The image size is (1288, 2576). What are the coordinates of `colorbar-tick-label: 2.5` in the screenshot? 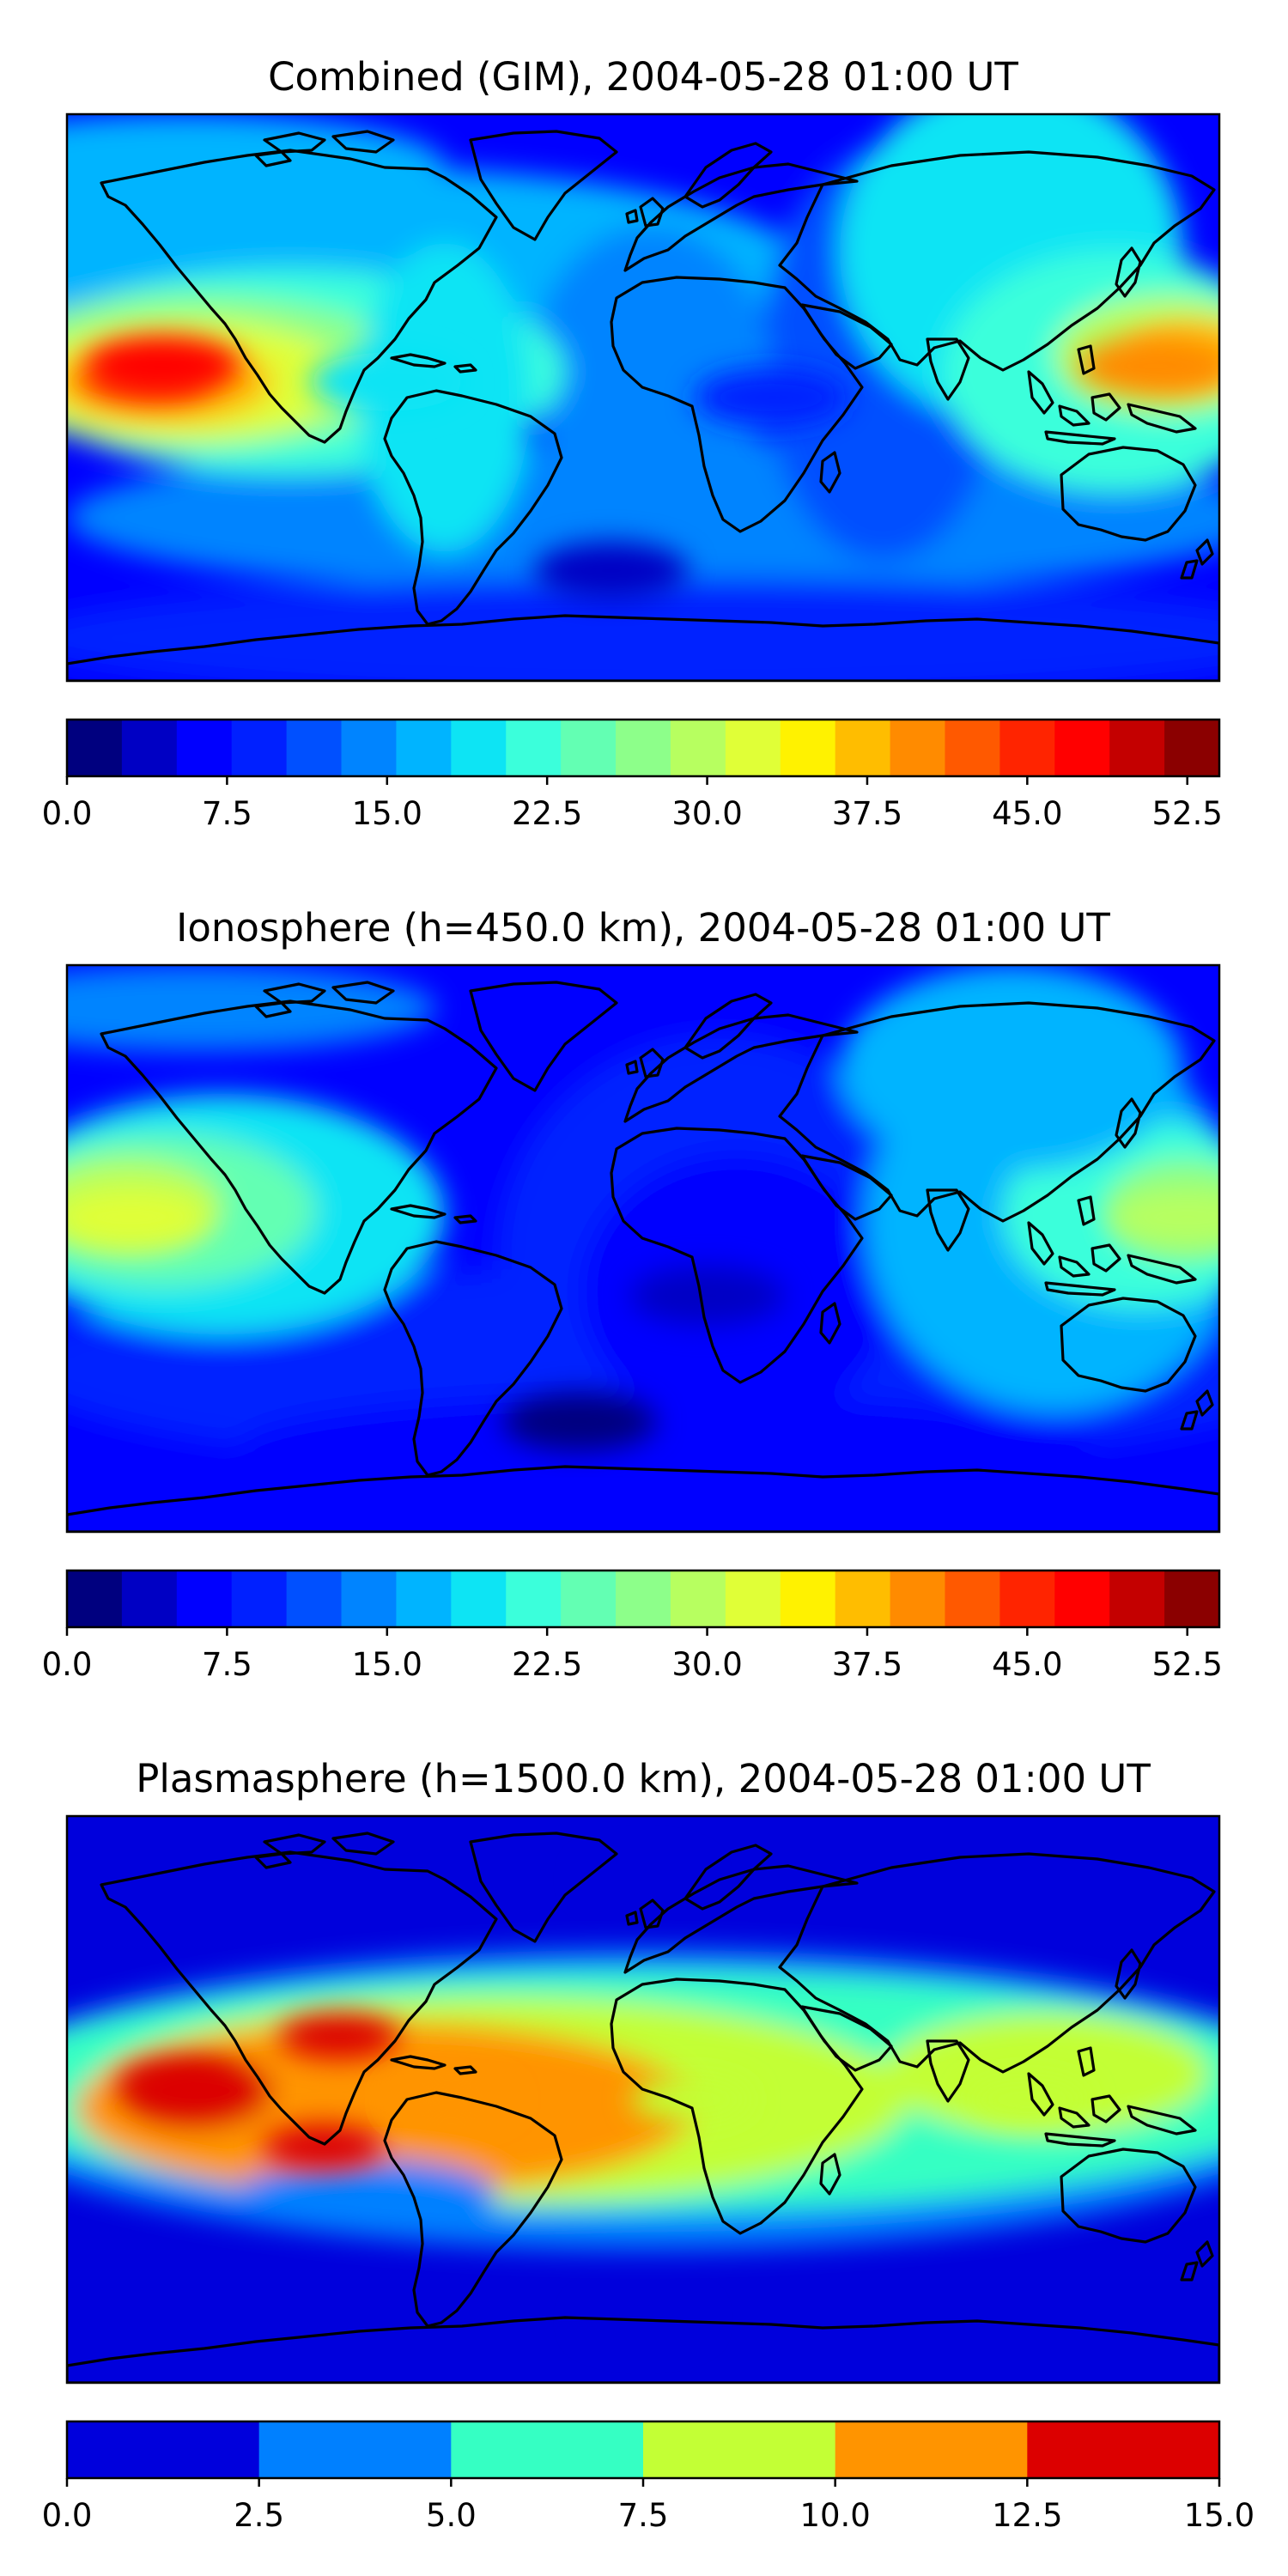 It's located at (259, 2515).